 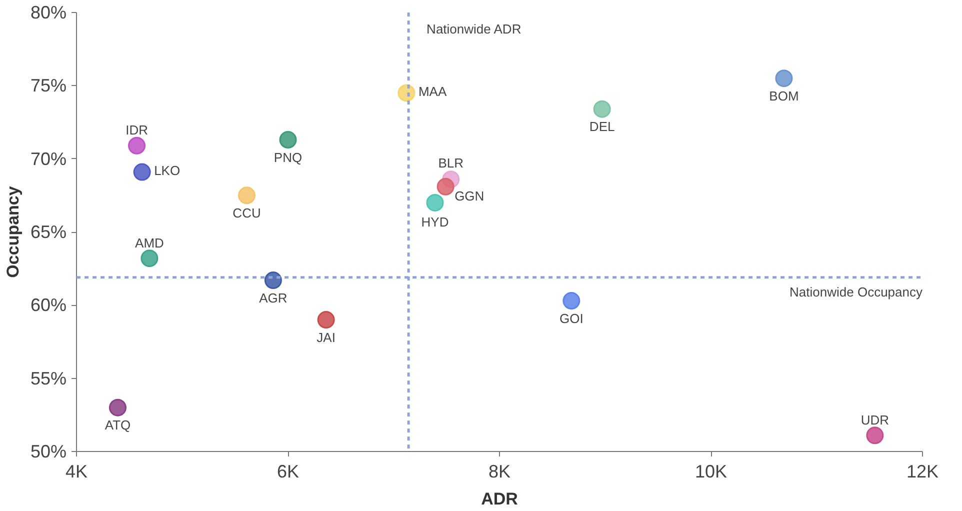 What do you see at coordinates (499, 499) in the screenshot?
I see `x-axis-title: ADR` at bounding box center [499, 499].